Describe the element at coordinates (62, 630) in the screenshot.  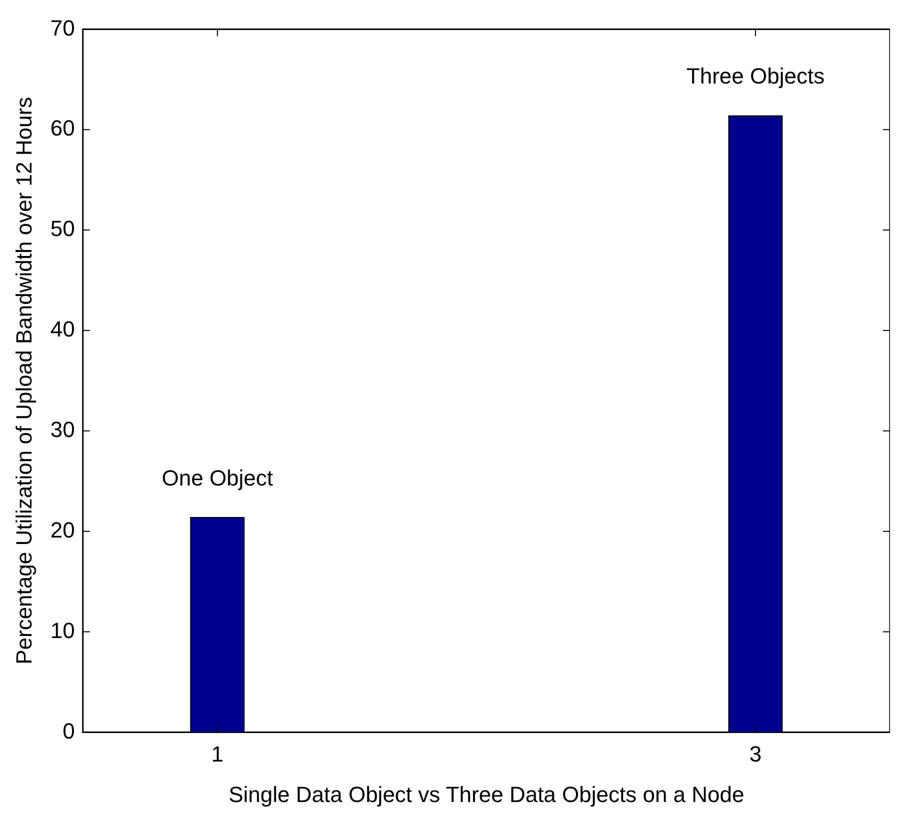
I see `y-tick-label: 10` at that location.